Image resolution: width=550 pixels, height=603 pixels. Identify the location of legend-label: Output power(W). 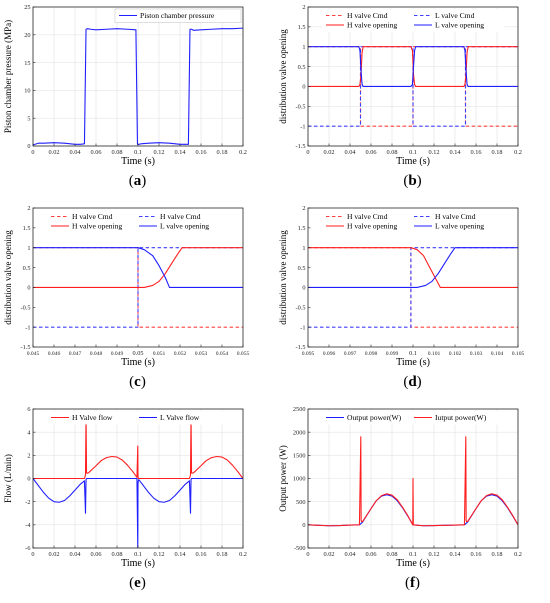
(374, 417).